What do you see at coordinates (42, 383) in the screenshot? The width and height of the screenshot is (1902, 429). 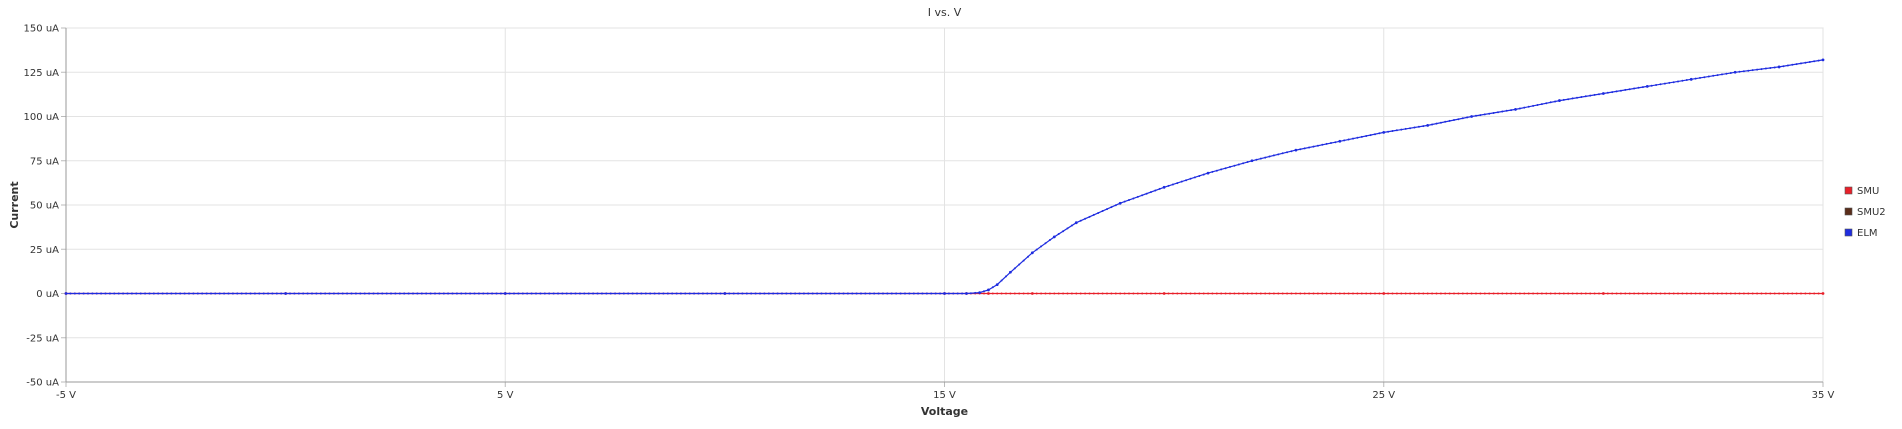 I see `y-tick-label: -50 uA` at bounding box center [42, 383].